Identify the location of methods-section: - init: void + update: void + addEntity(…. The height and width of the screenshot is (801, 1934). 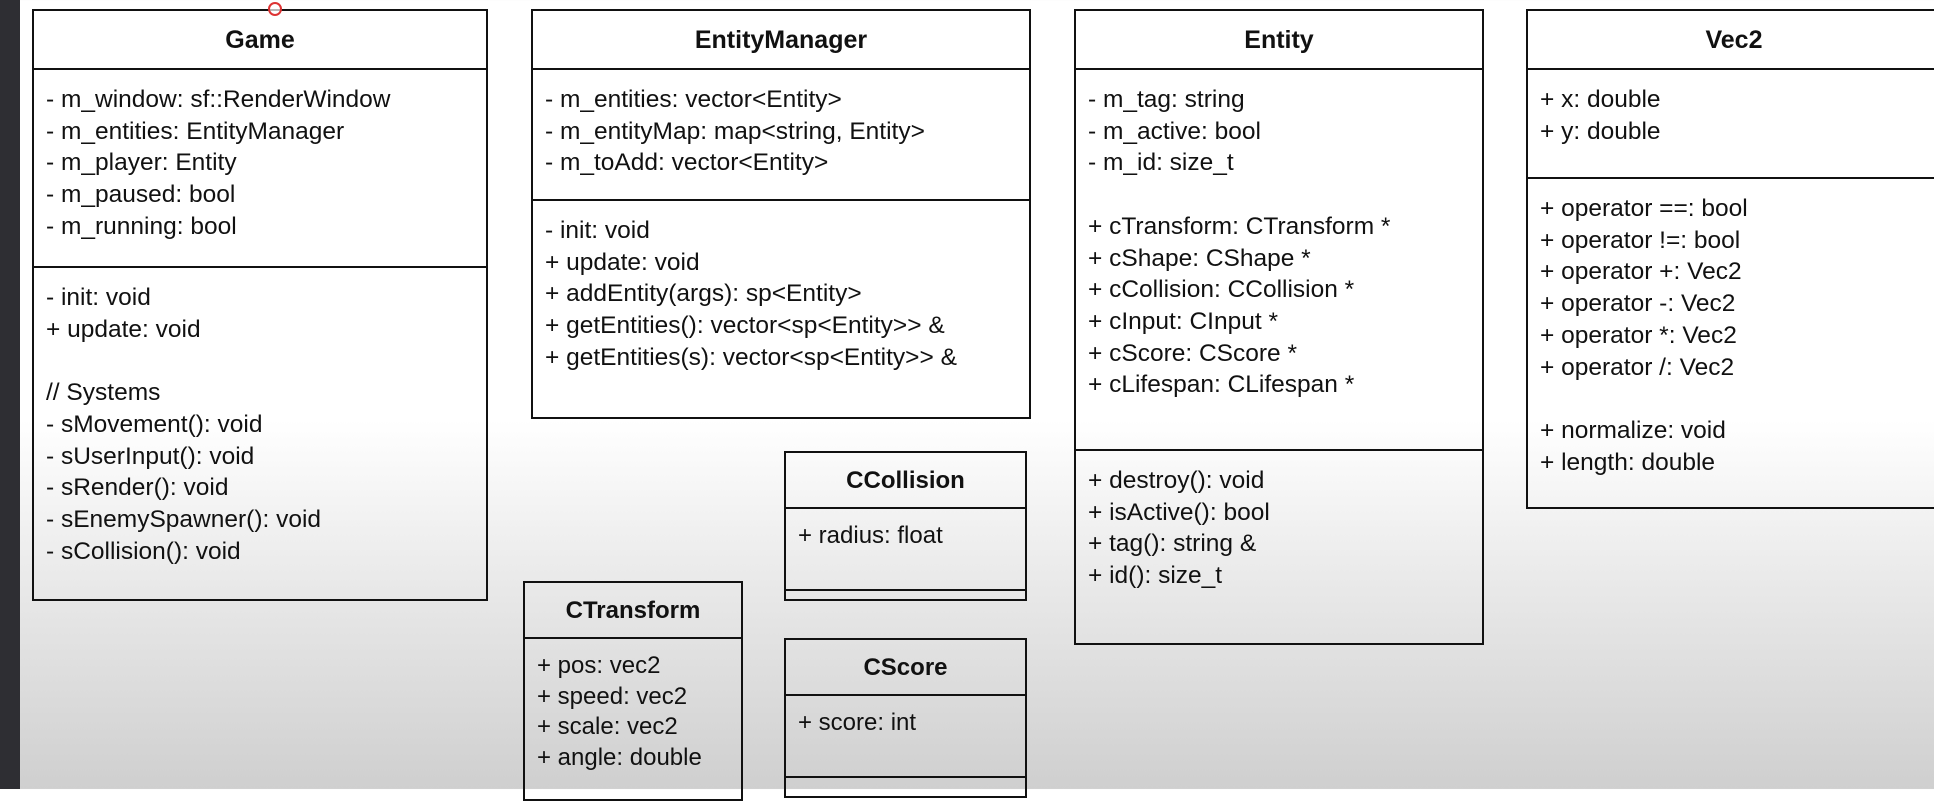
(781, 287).